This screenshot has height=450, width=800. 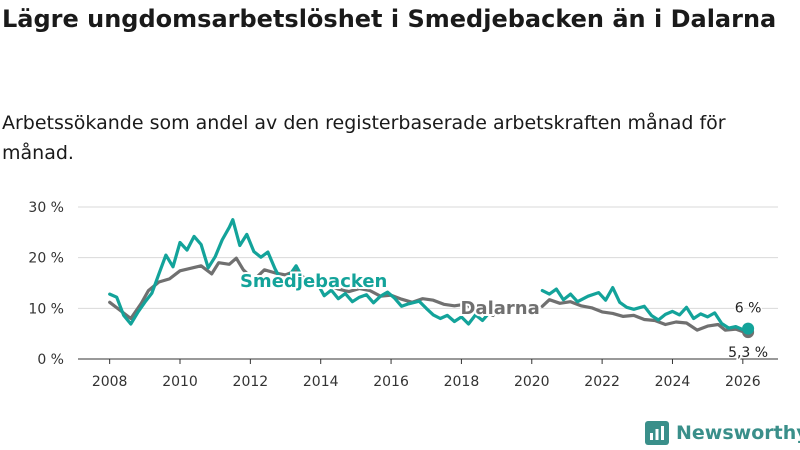 What do you see at coordinates (391, 382) in the screenshot?
I see `x-tick-label: 2016` at bounding box center [391, 382].